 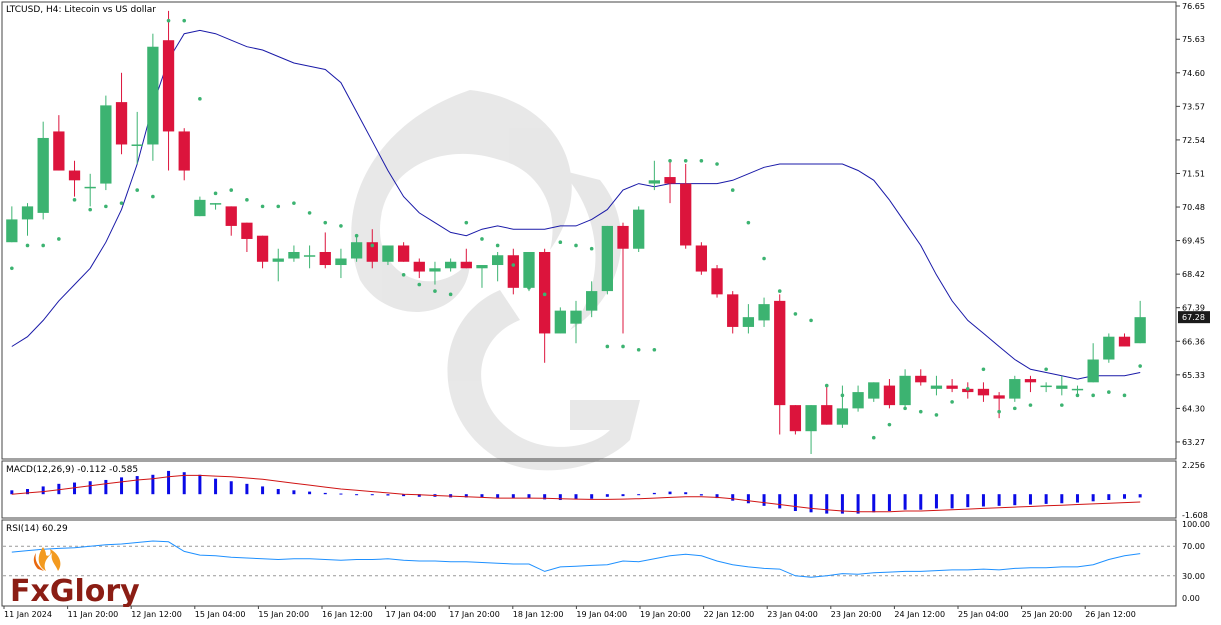 What do you see at coordinates (576, 492) in the screenshot?
I see `macd-panel` at bounding box center [576, 492].